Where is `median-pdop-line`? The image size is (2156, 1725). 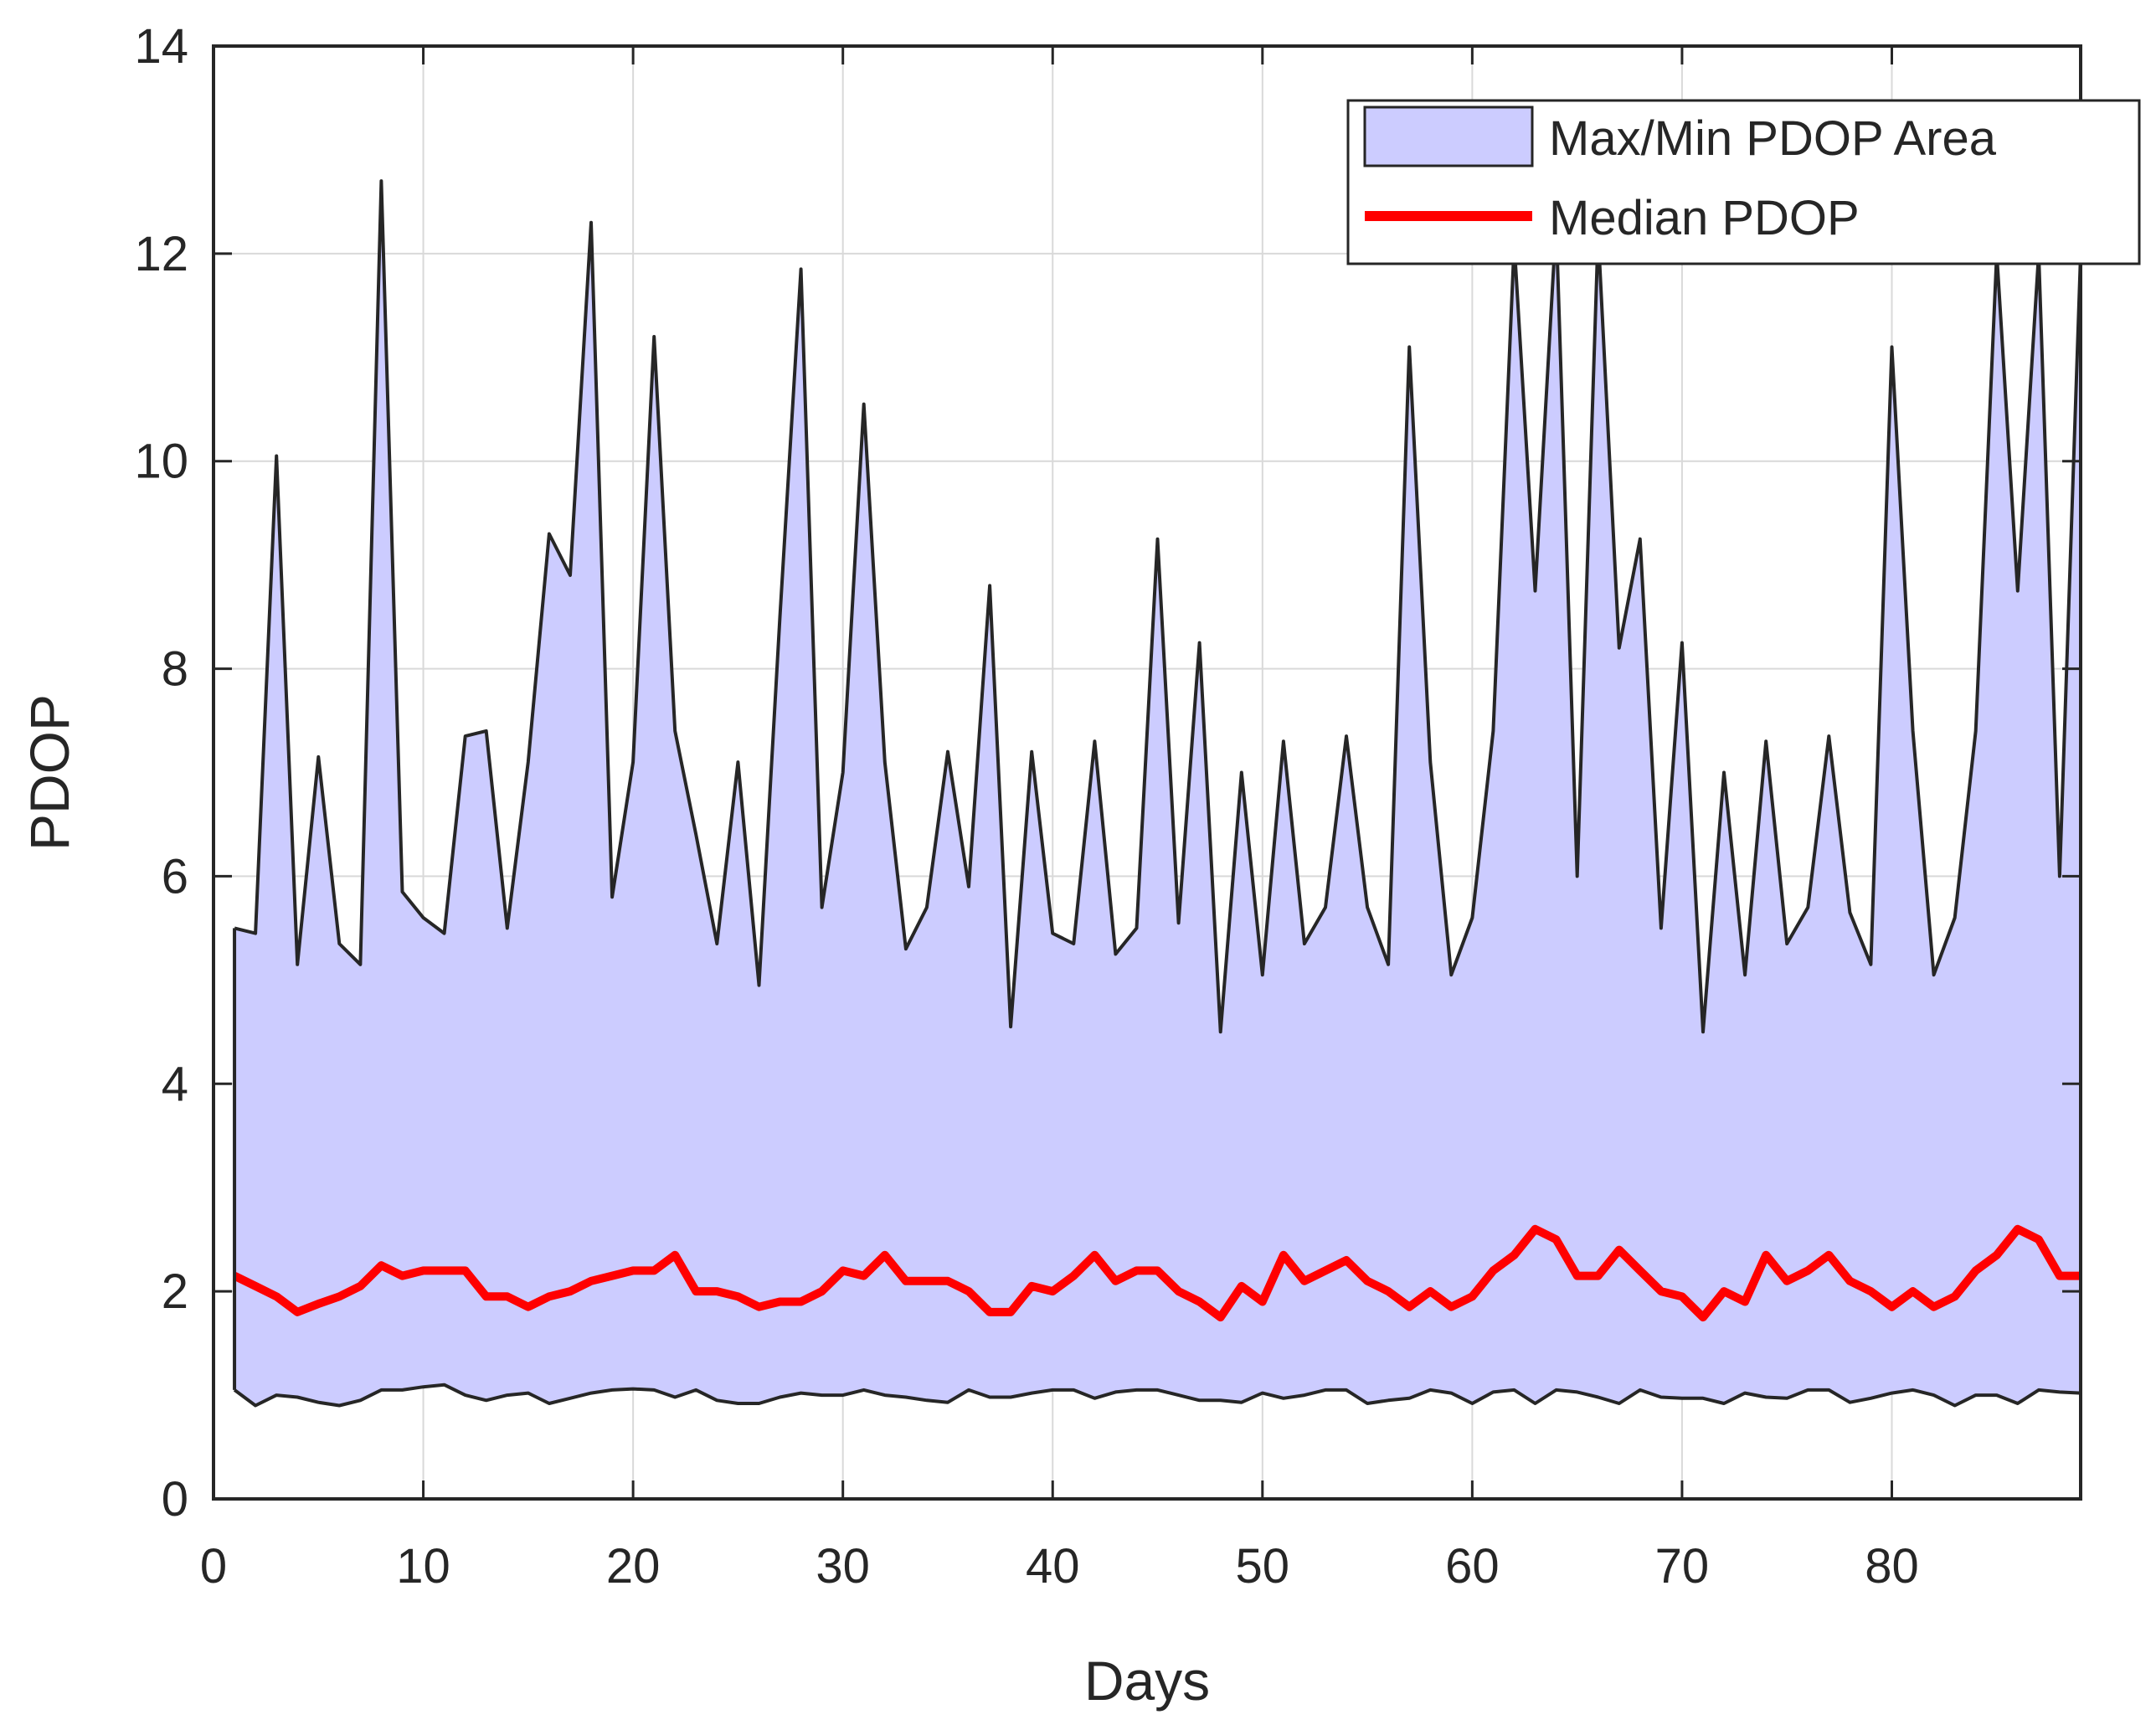 median-pdop-line is located at coordinates (1156, 1273).